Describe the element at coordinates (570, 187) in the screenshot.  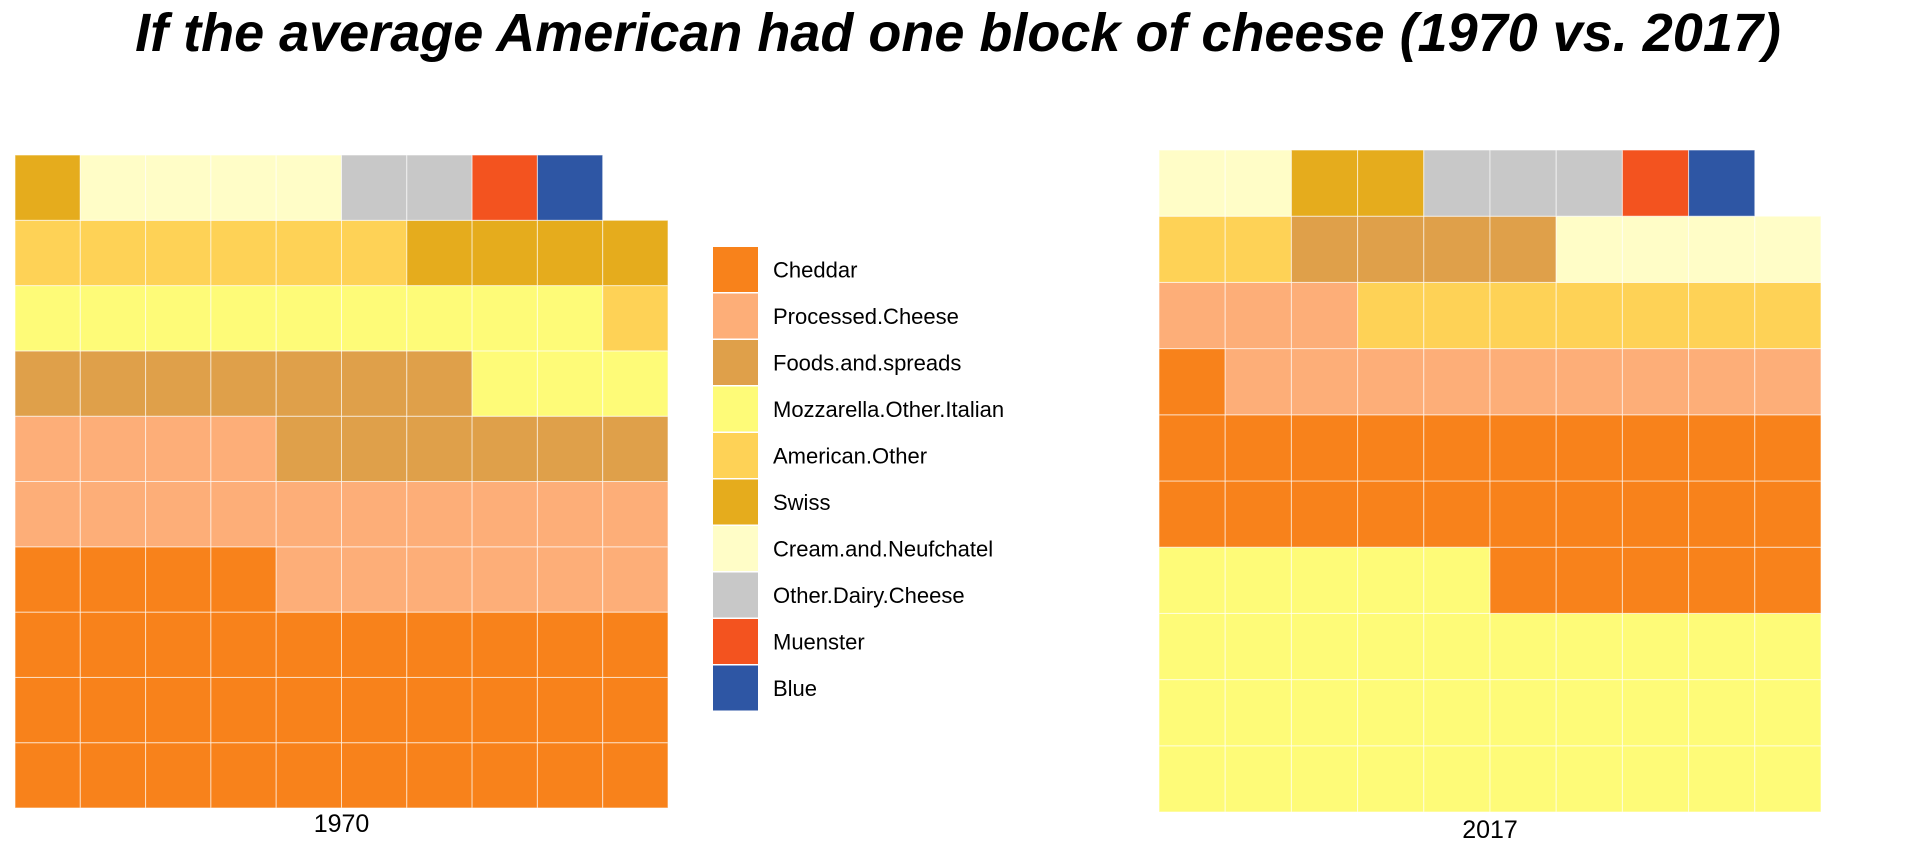
I see `waffle-square-1970-blue` at that location.